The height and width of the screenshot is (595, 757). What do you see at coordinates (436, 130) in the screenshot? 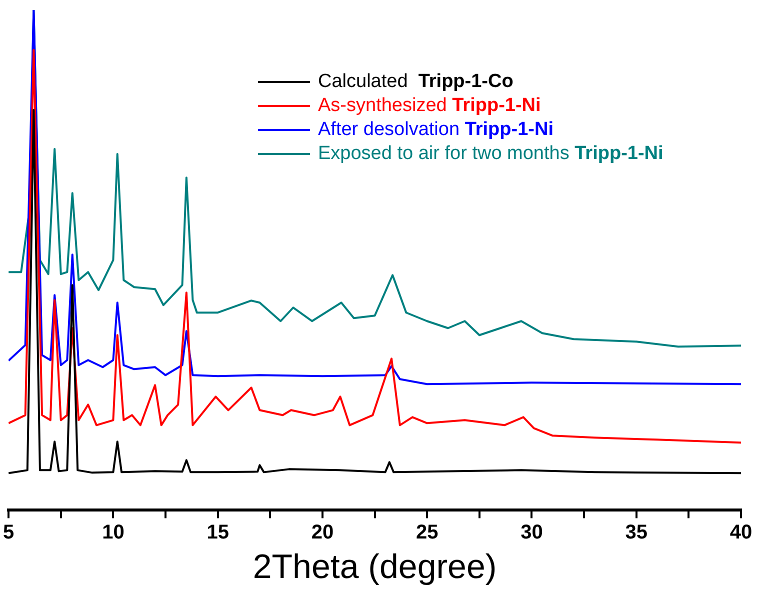
I see `legend-label: After desolvation Tripp-1-Ni` at bounding box center [436, 130].